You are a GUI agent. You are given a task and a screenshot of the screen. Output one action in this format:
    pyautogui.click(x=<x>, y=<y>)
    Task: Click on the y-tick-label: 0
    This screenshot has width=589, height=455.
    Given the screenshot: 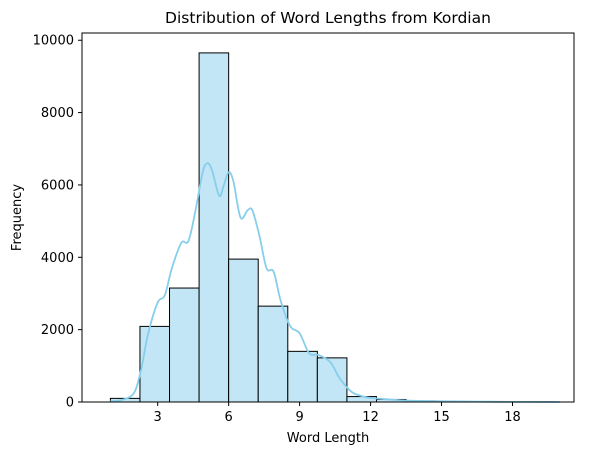 What is the action you would take?
    pyautogui.click(x=70, y=403)
    